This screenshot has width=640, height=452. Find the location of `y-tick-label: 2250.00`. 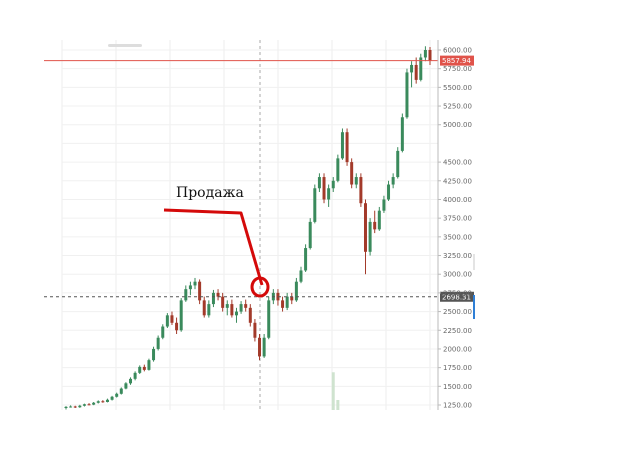

y-tick-label: 2250.00 is located at coordinates (457, 331).